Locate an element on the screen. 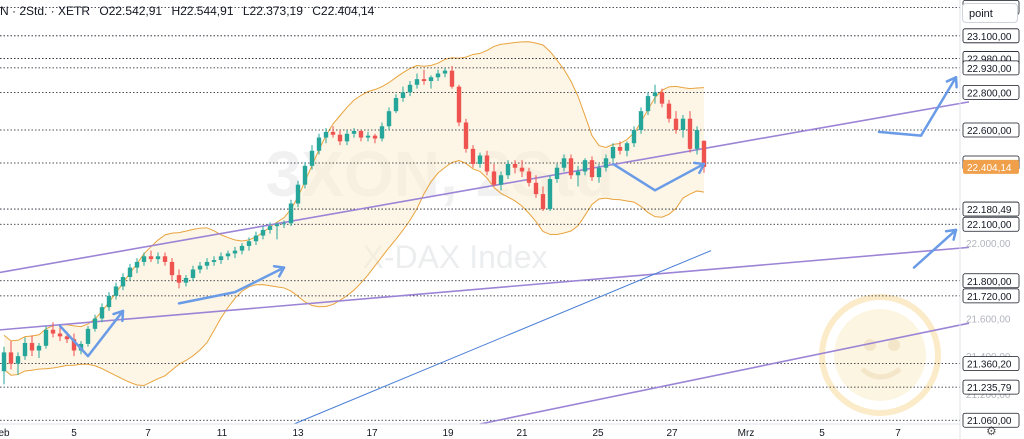  unit-selector: point is located at coordinates (990, 13).